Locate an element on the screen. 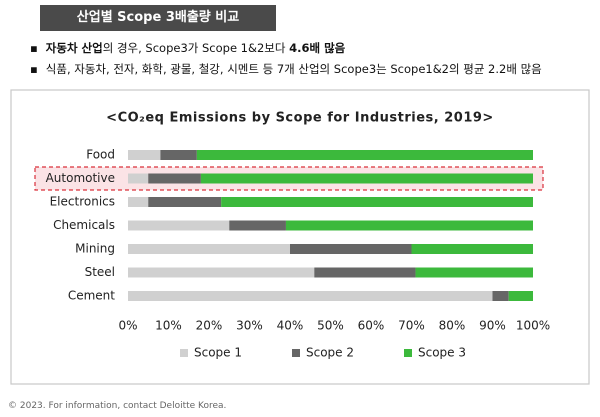  x-tick-label: 30% is located at coordinates (249, 326).